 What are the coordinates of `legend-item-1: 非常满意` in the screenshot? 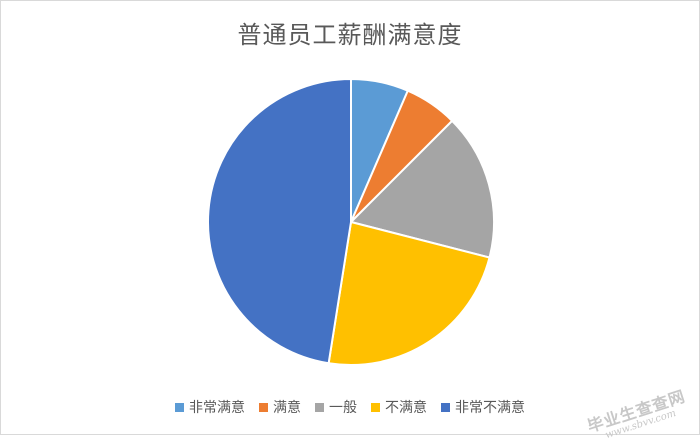 It's located at (210, 407).